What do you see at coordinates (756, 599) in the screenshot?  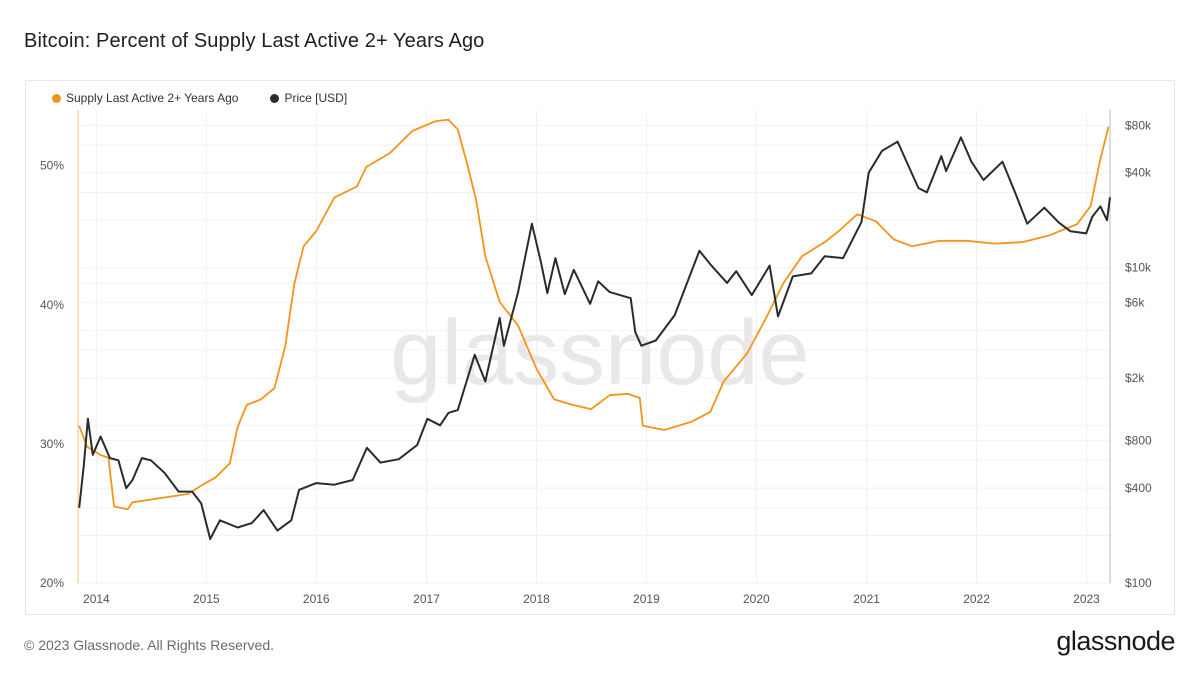 I see `x-tick-label: 2020` at bounding box center [756, 599].